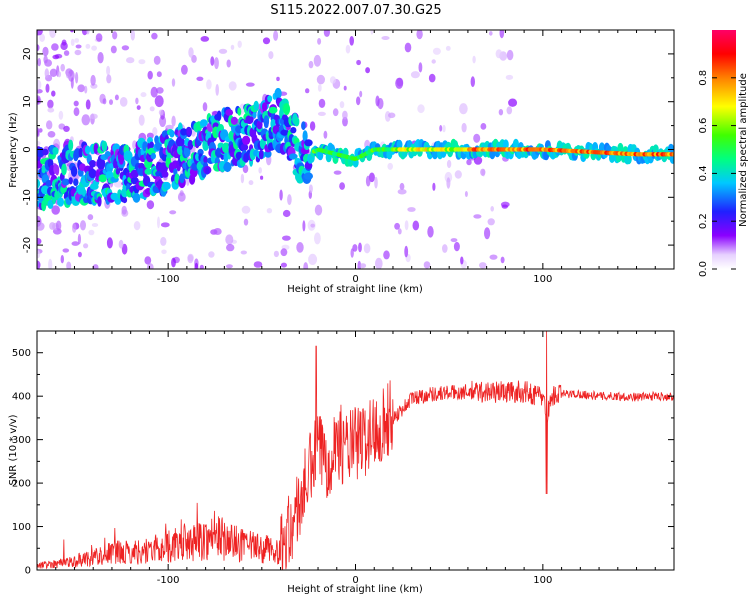 This screenshot has height=600, width=750. I want to click on snr-y-axis-label: SNR (10 * v/v), so click(13, 449).